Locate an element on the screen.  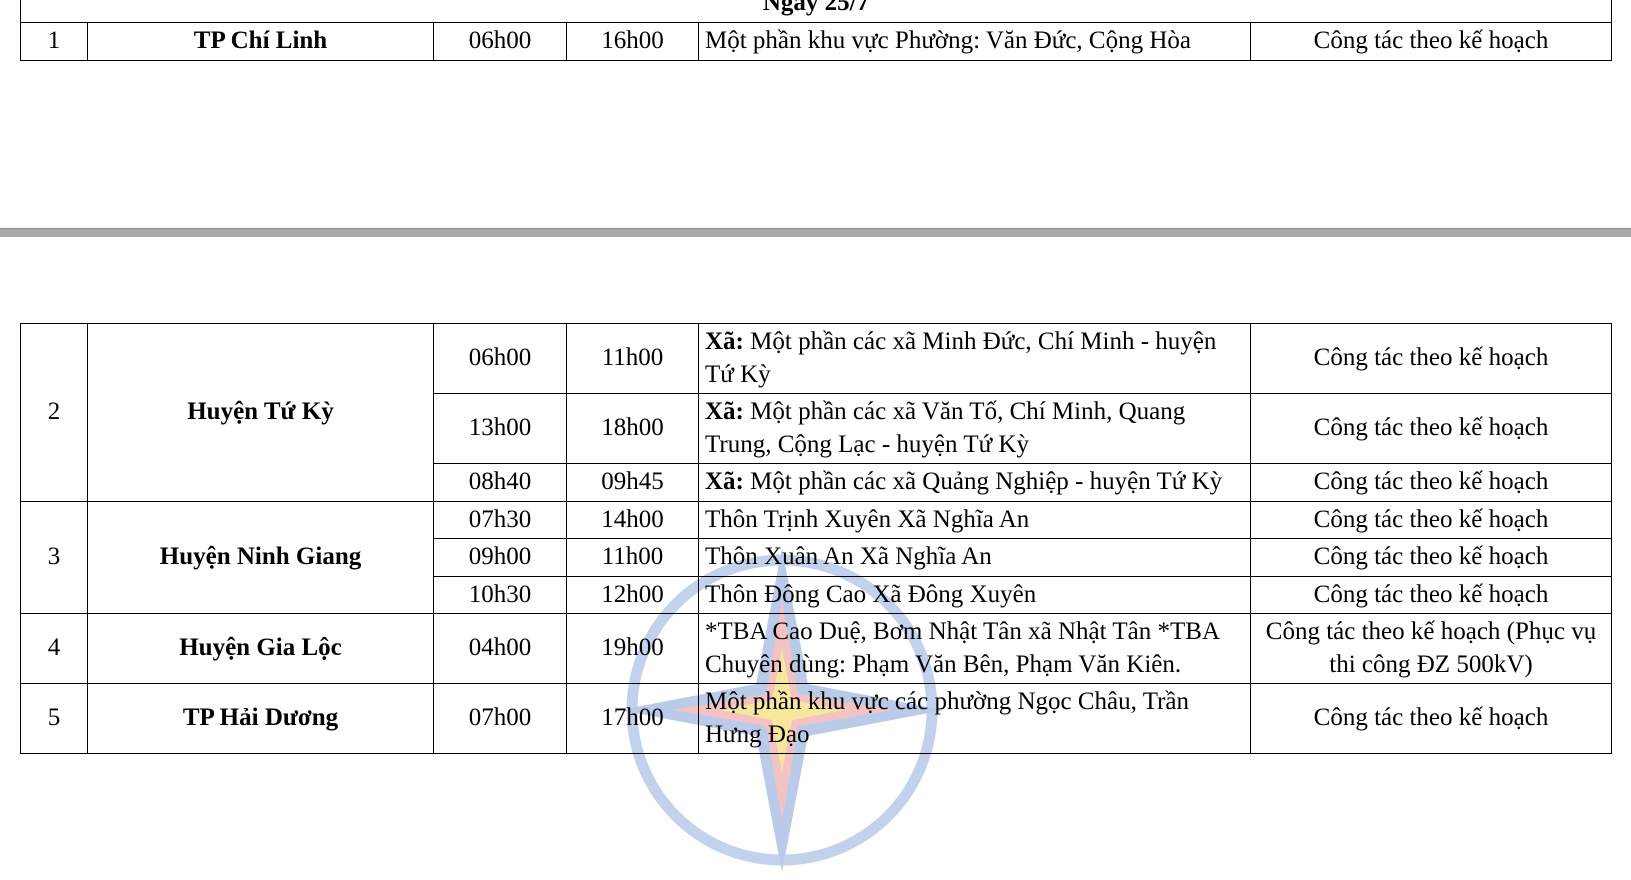
cell-start: 08h40 is located at coordinates (500, 482).